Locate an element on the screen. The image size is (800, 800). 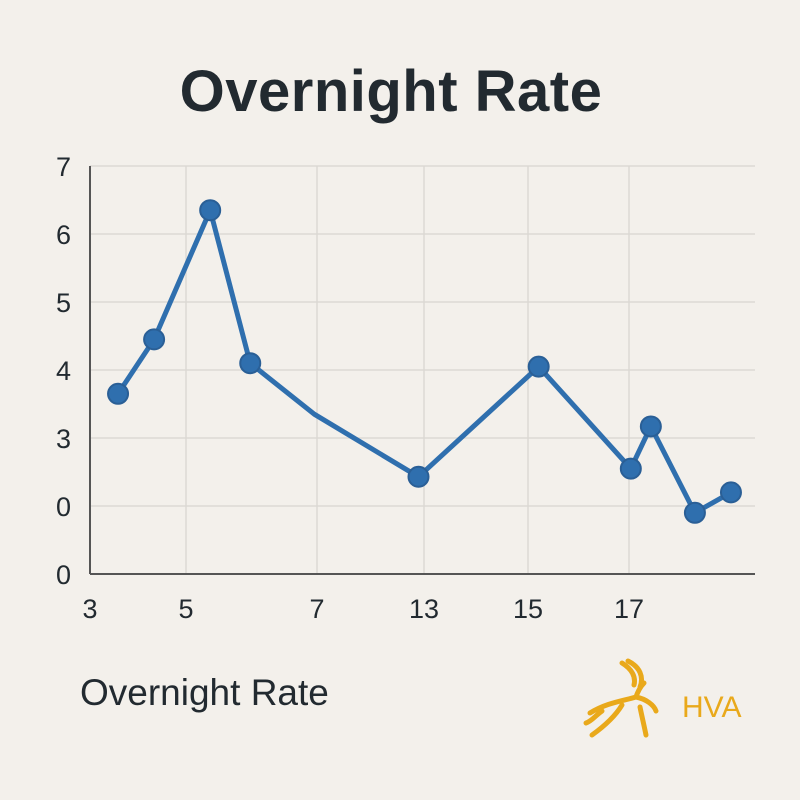
y-tick-label: 4 is located at coordinates (63, 371).